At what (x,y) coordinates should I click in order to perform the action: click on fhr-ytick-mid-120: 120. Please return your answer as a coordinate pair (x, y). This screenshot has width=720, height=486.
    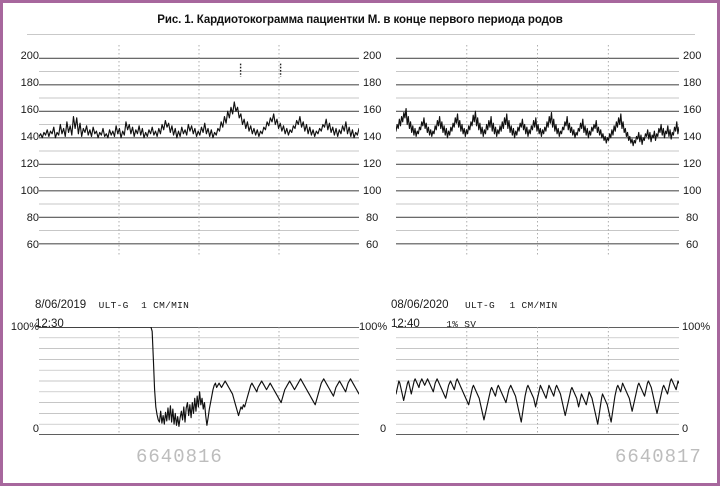
    Looking at the image, I should click on (372, 164).